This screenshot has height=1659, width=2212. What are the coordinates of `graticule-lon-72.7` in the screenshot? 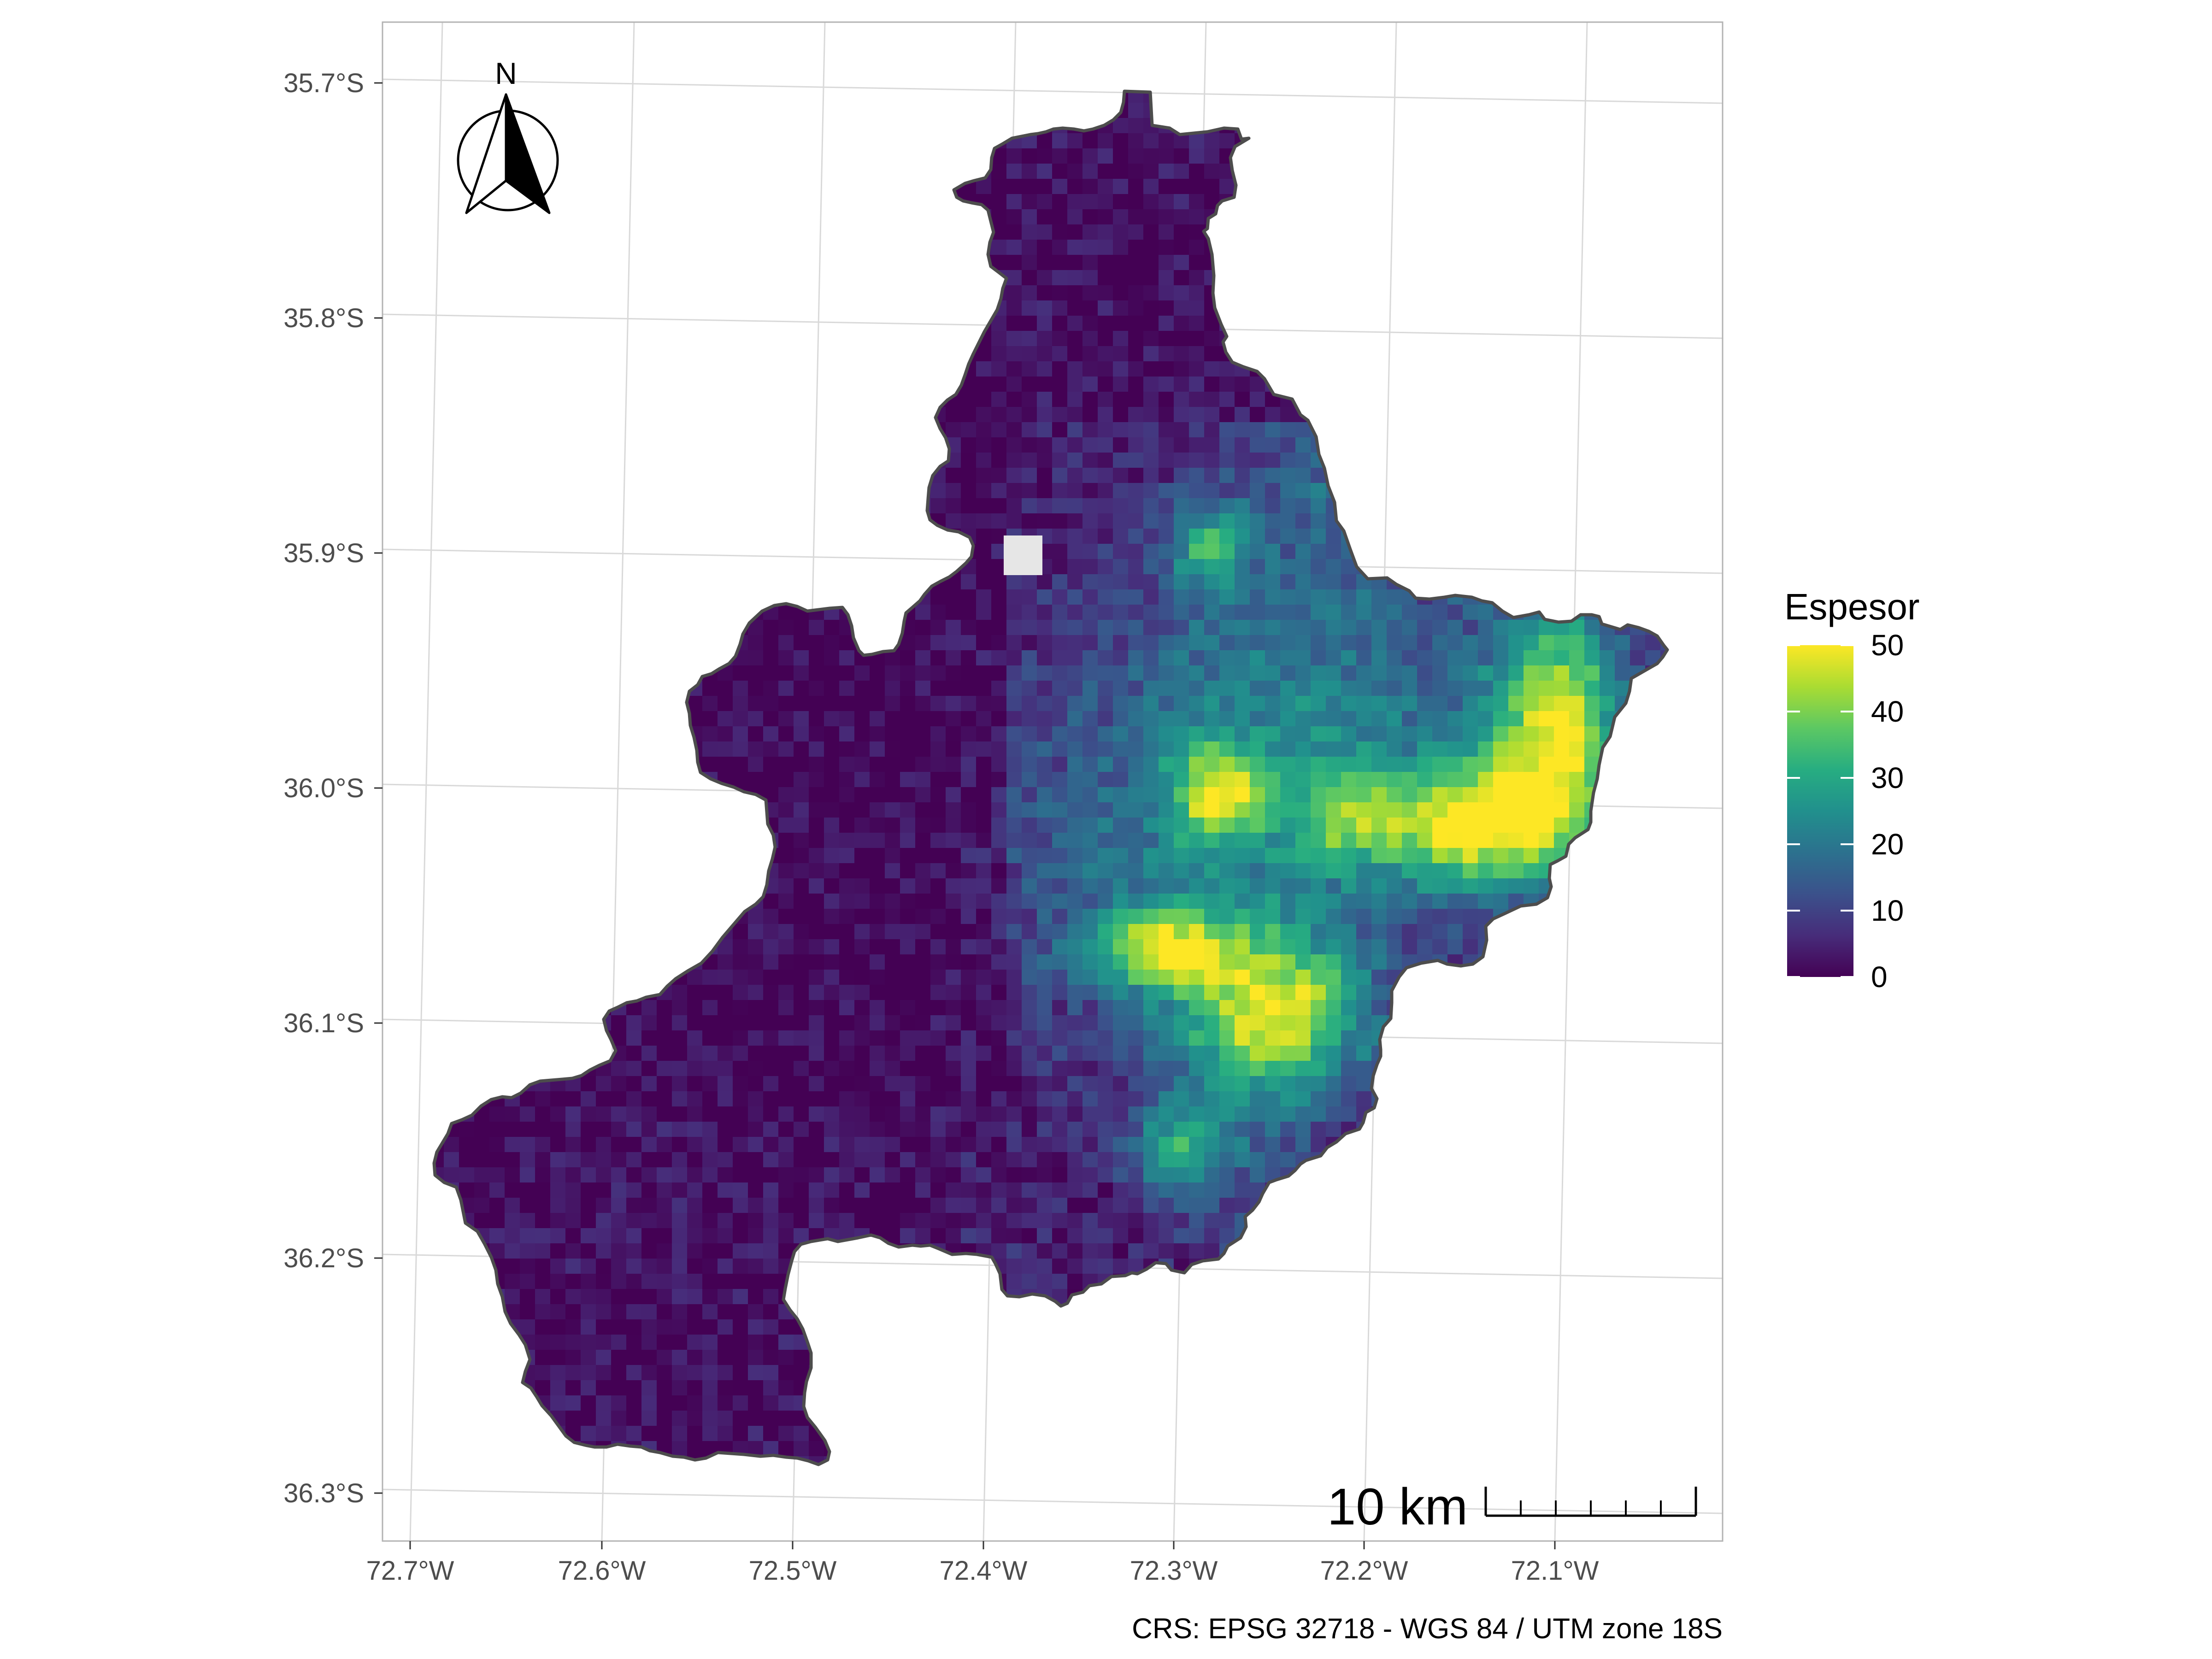 It's located at (426, 781).